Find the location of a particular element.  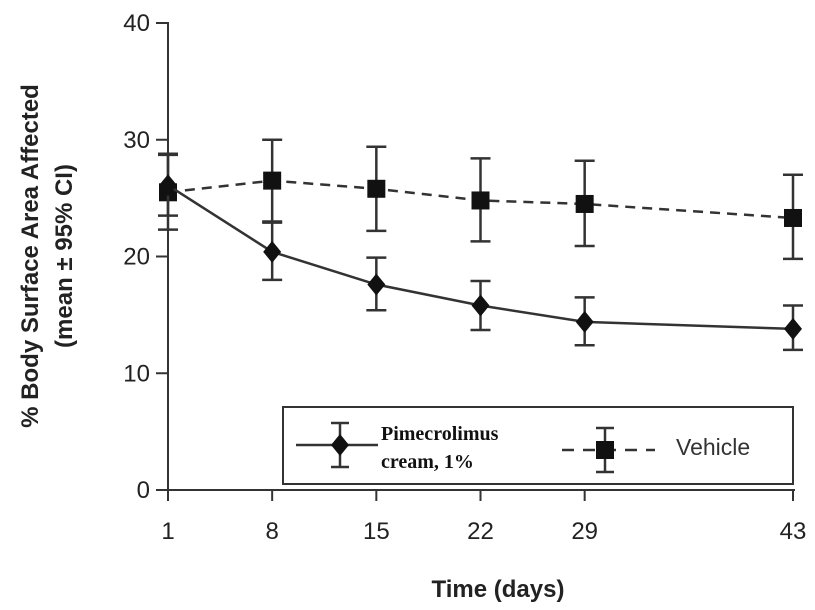

legend-symbol-vehicle is located at coordinates (608, 450).